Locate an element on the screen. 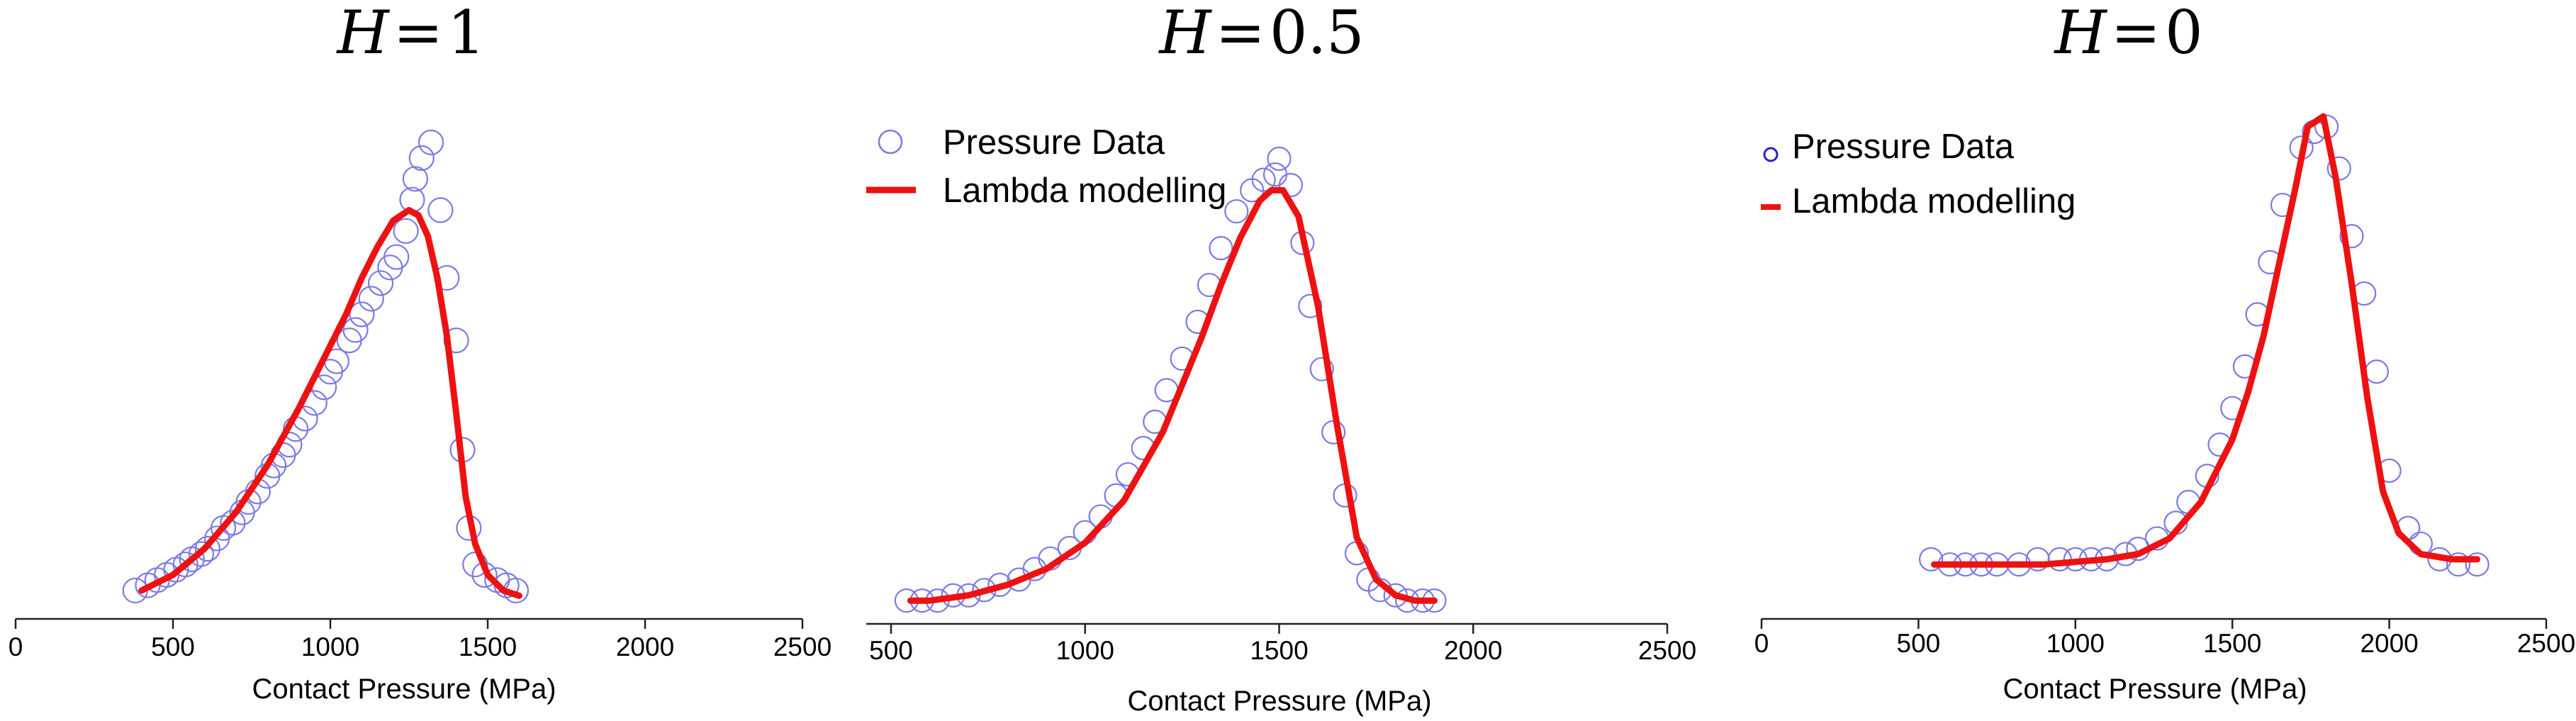  panel-2-x-ticks: 500 1000 1500 2000 2500 is located at coordinates (1282, 644).